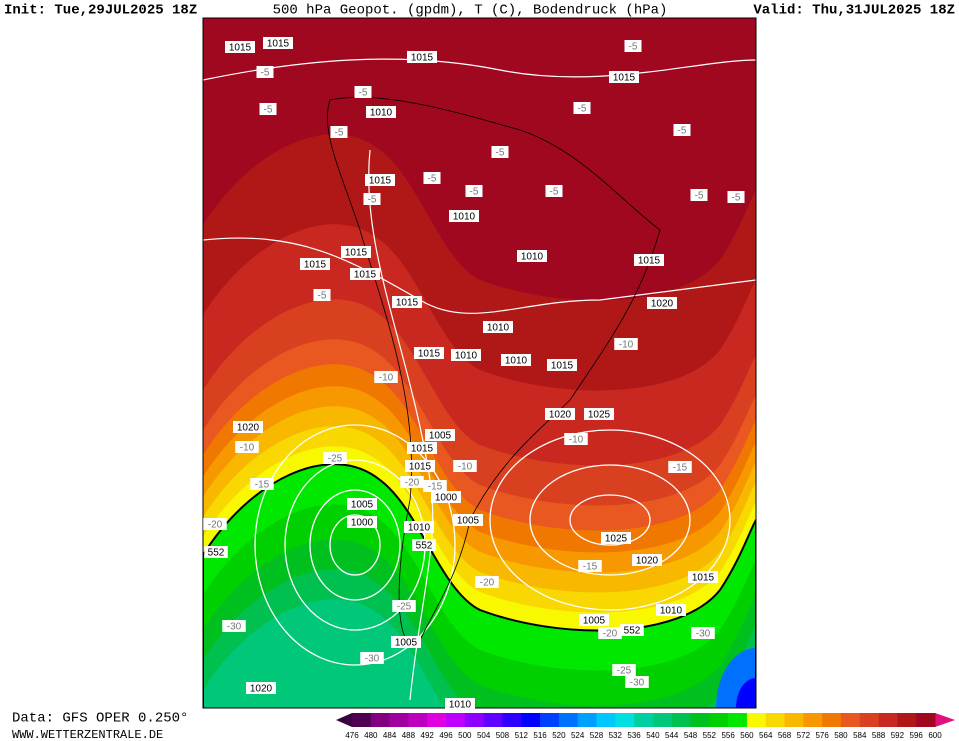  What do you see at coordinates (691, 735) in the screenshot?
I see `colorbar-tick-label: 548` at bounding box center [691, 735].